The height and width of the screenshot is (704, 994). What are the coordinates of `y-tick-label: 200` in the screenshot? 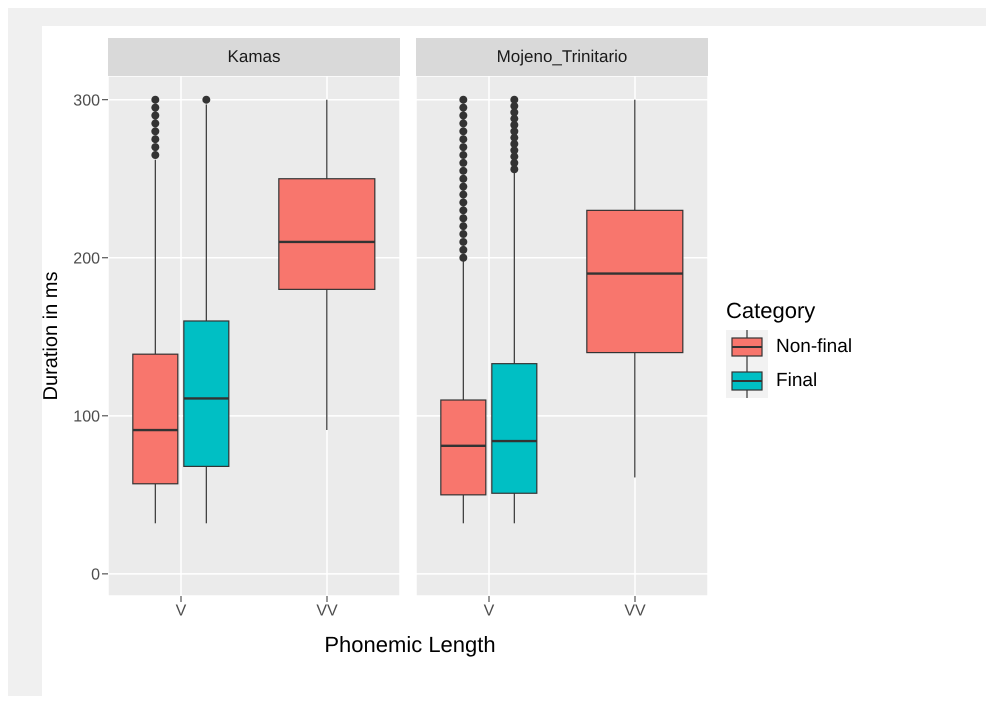 It's located at (86, 259).